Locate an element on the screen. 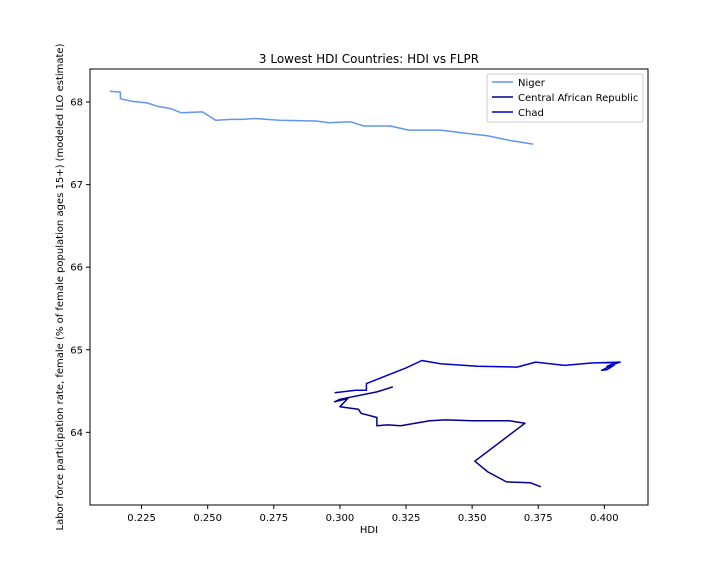 This screenshot has height=576, width=720. chart-title: 3 Lowest HDI Countries: HDI vs FLPR is located at coordinates (369, 59).